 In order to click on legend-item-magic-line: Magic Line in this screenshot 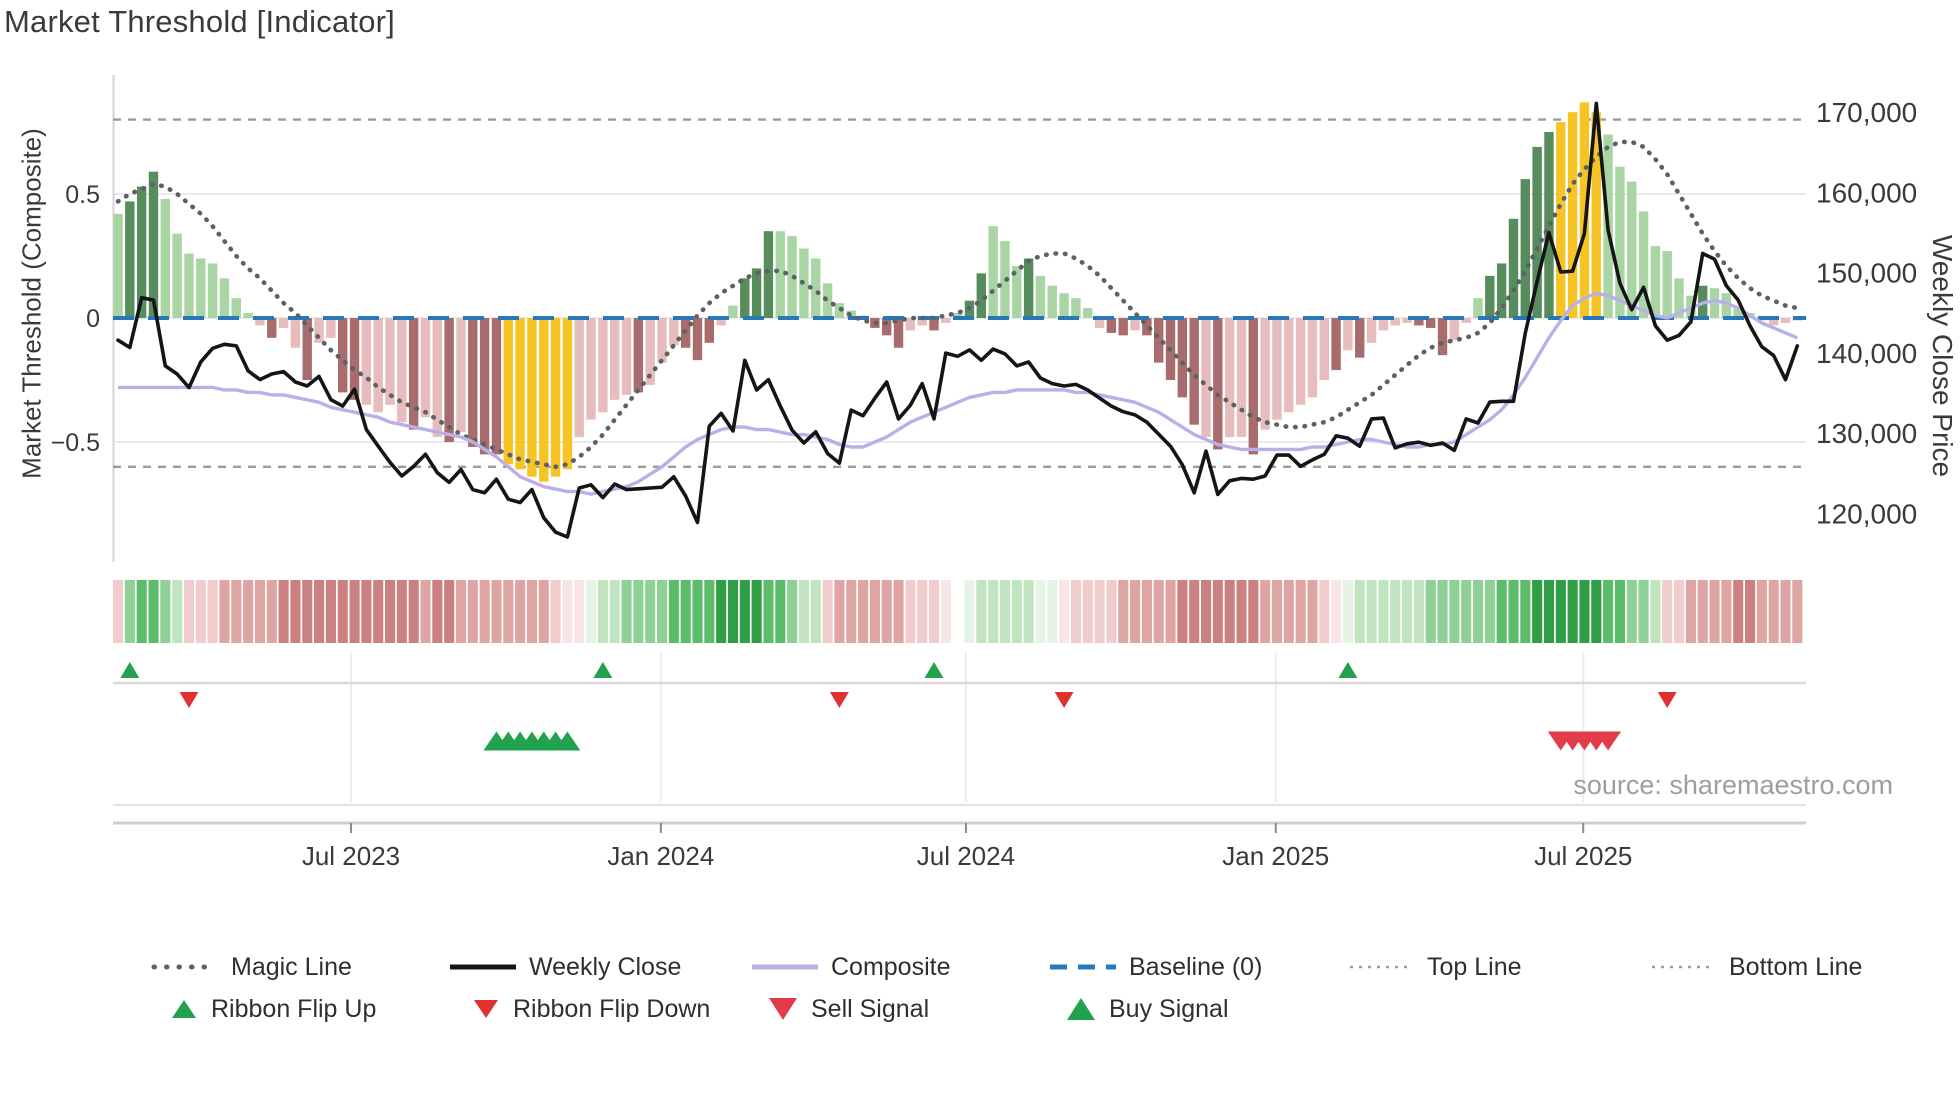, I will do `click(251, 967)`.